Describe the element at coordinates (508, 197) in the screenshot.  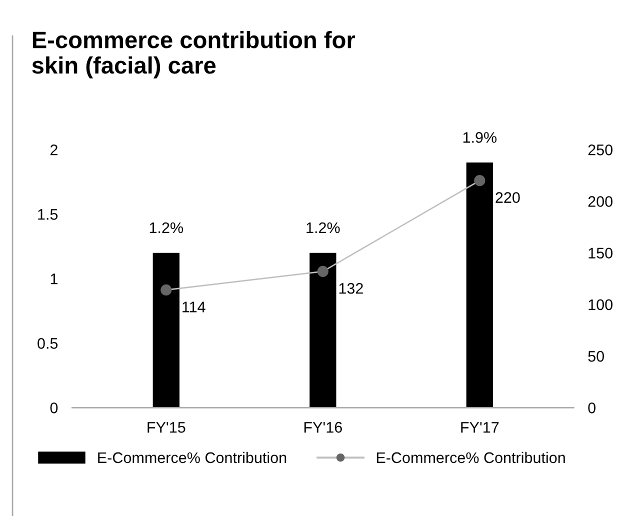
I see `data-label: 220` at that location.